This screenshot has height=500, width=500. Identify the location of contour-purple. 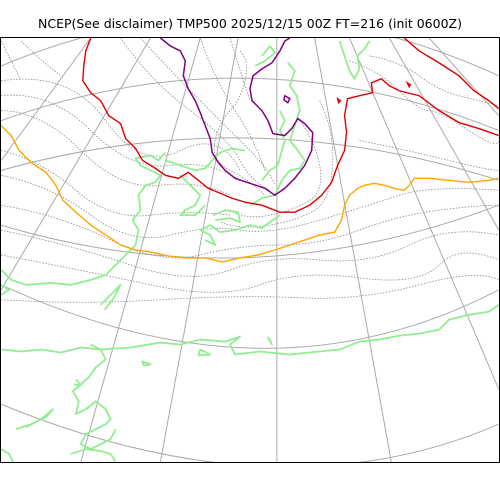
(236, 117).